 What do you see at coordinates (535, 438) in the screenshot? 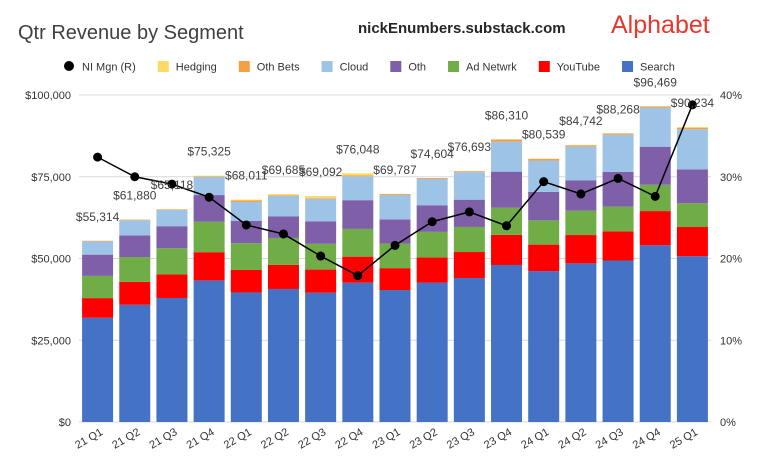
I see `x-tick-label: 24 Q1` at bounding box center [535, 438].